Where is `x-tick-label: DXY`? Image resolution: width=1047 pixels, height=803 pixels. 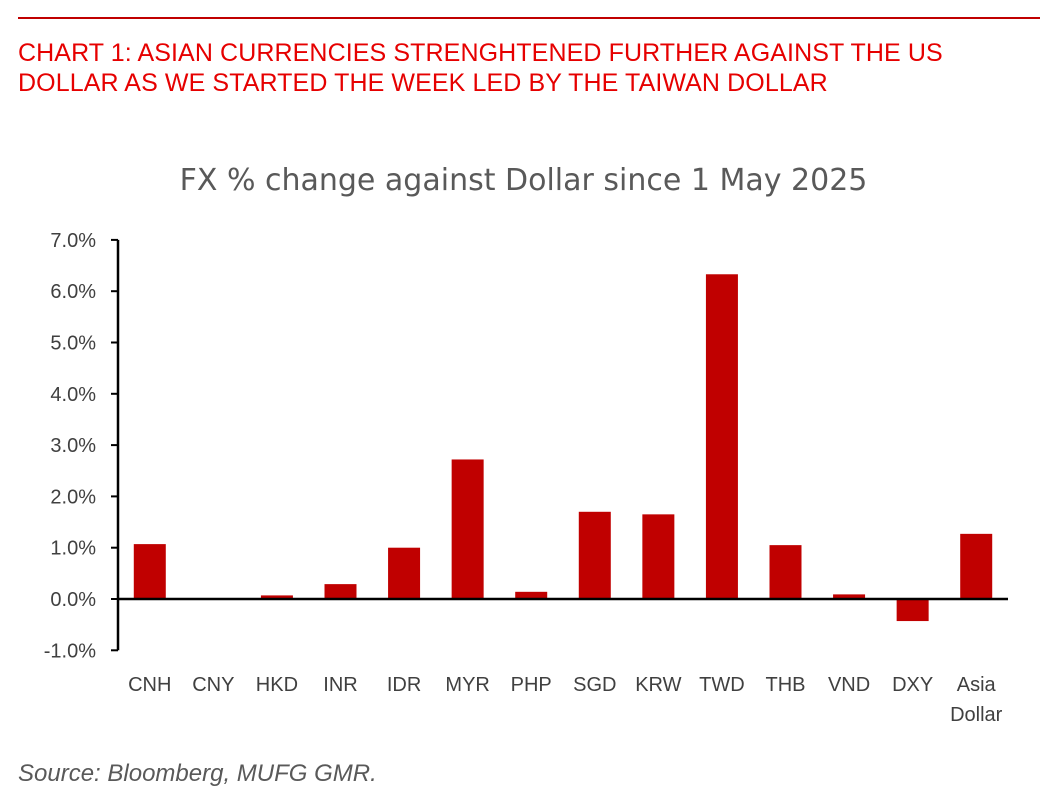 x-tick-label: DXY is located at coordinates (912, 685).